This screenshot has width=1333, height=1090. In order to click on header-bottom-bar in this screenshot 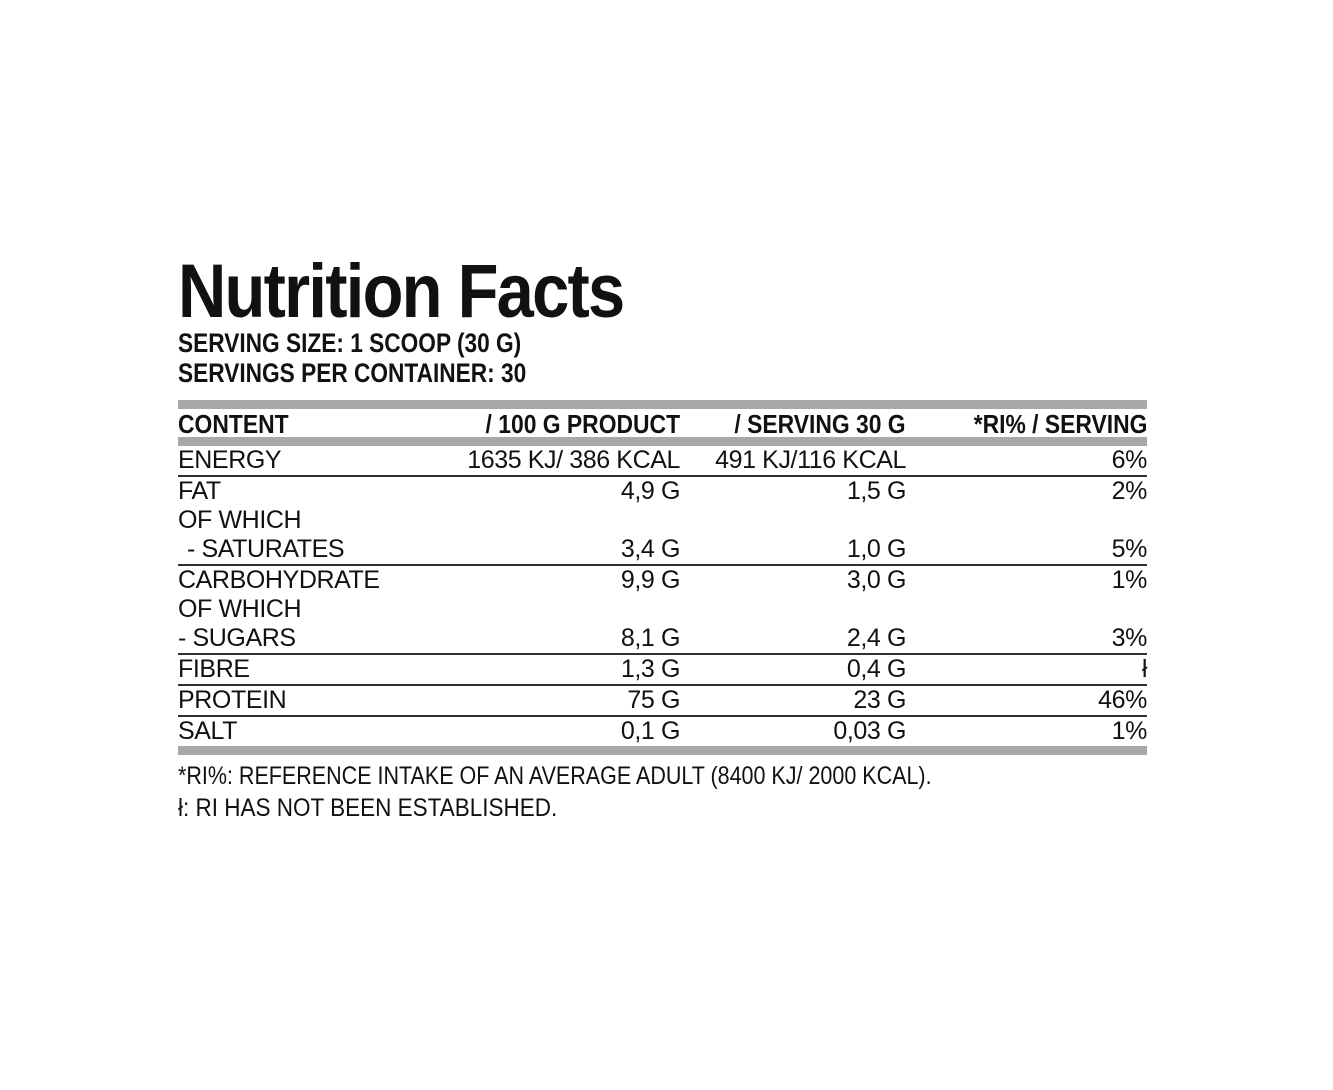, I will do `click(662, 441)`.